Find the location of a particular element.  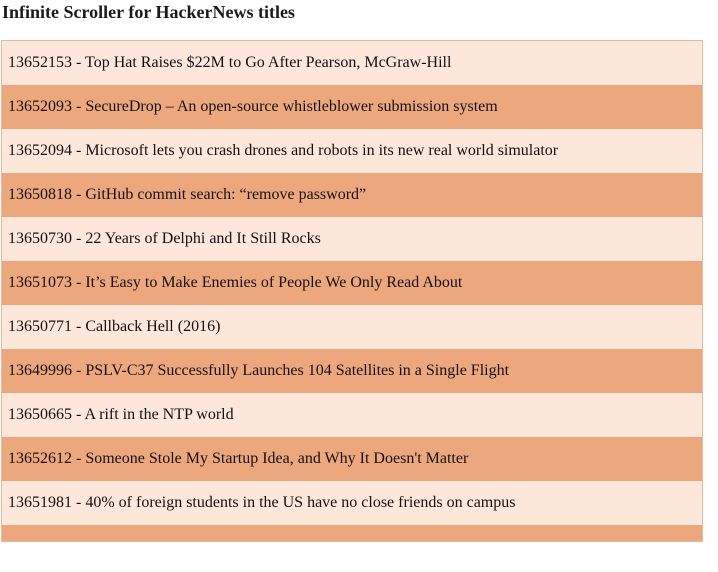

item-title: GitHub commit search: “remove password” is located at coordinates (226, 194).